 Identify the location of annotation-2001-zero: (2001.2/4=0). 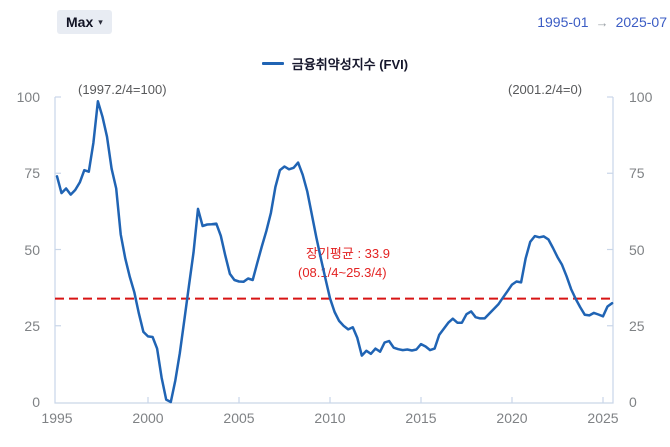
(545, 89).